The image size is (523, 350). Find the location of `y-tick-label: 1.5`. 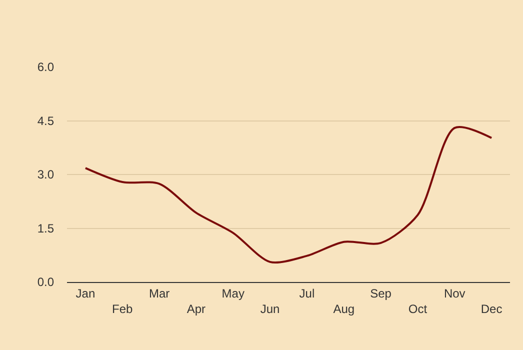

y-tick-label: 1.5 is located at coordinates (45, 228).